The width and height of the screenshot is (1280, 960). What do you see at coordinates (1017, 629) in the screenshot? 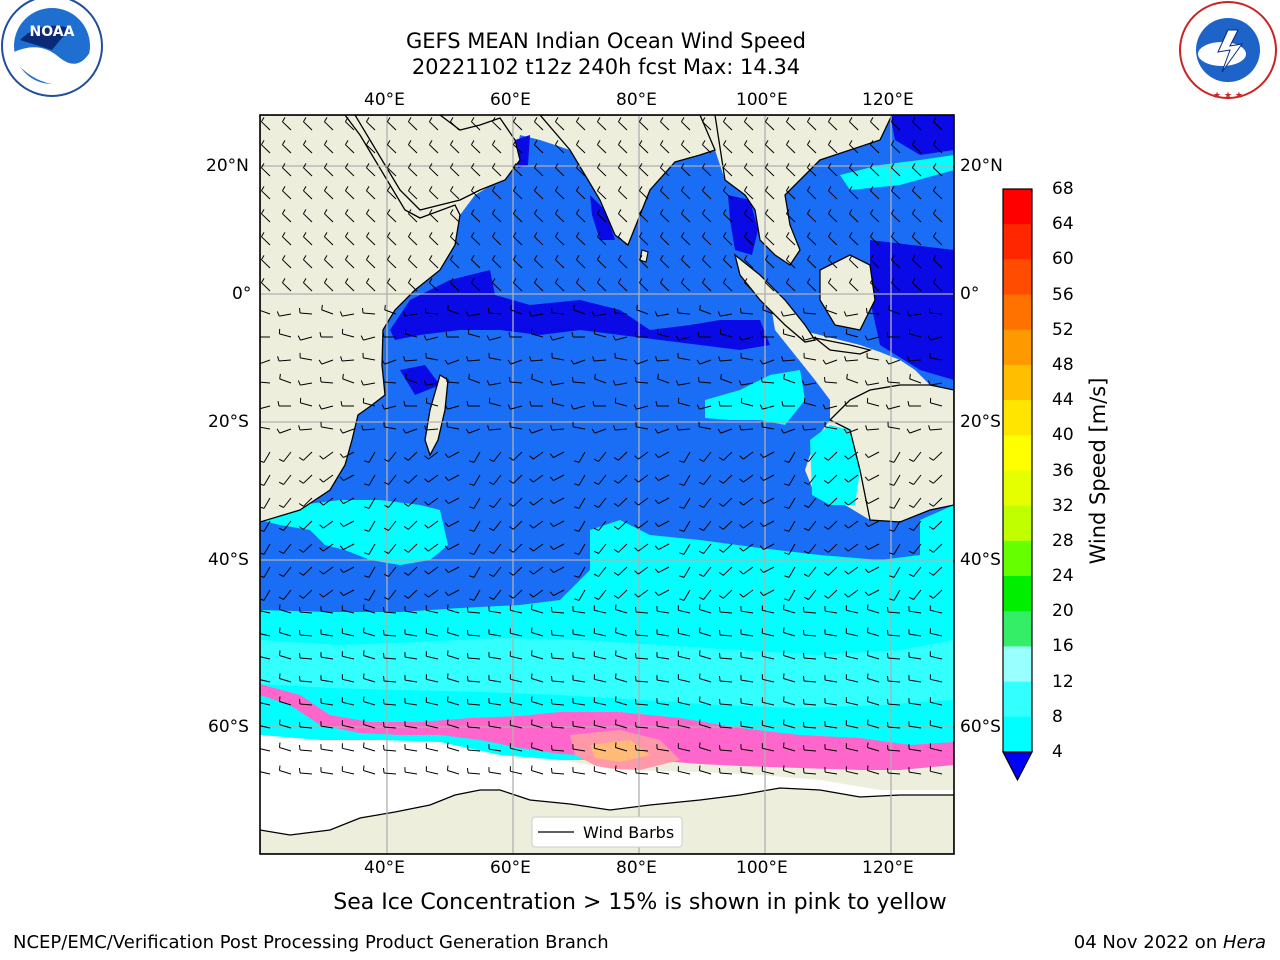
I see `colorbar-segment` at bounding box center [1017, 629].